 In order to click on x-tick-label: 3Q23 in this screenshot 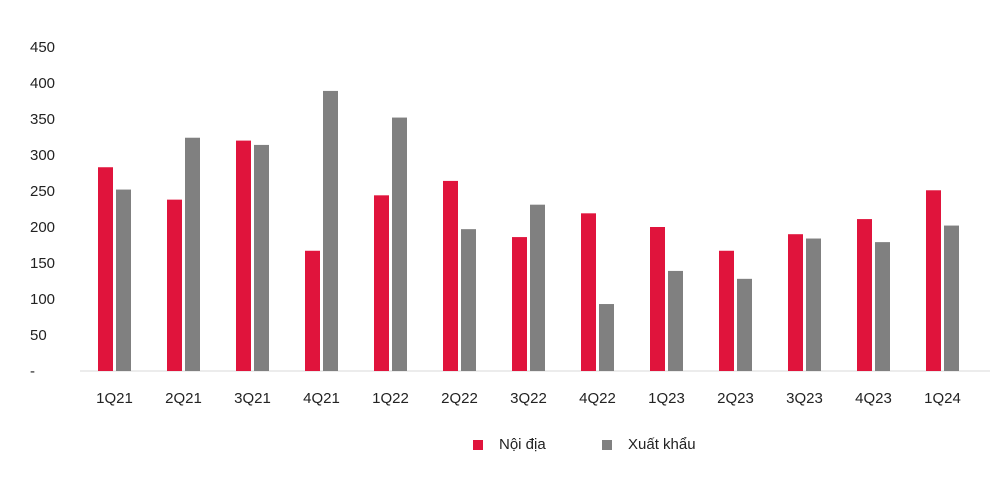, I will do `click(804, 398)`.